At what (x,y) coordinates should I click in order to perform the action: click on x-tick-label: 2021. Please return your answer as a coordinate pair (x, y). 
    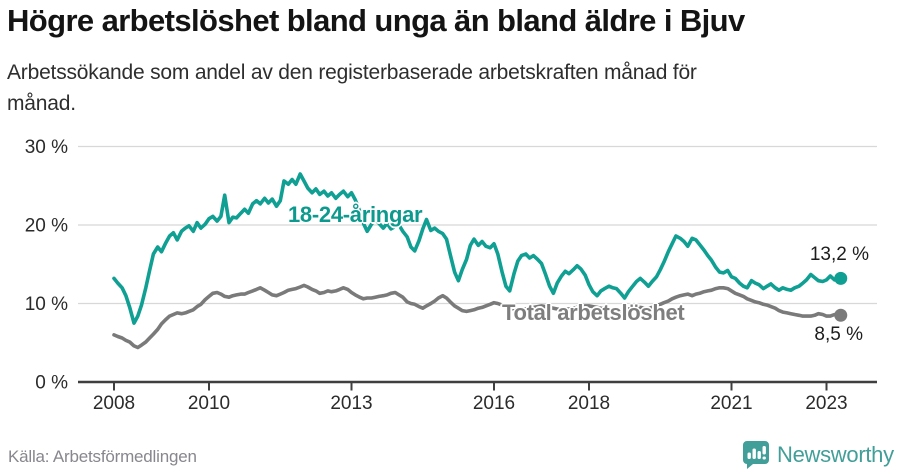
    Looking at the image, I should click on (731, 403).